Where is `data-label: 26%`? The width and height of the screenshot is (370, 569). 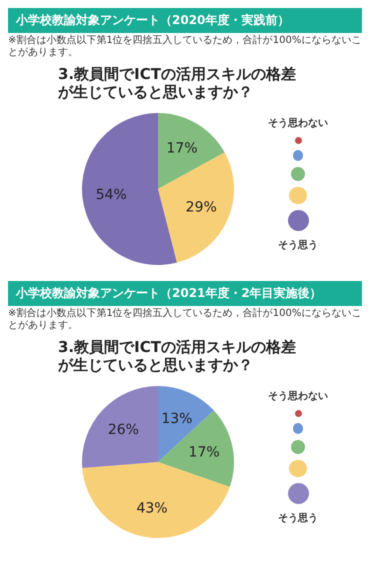
data-label: 26% is located at coordinates (123, 430).